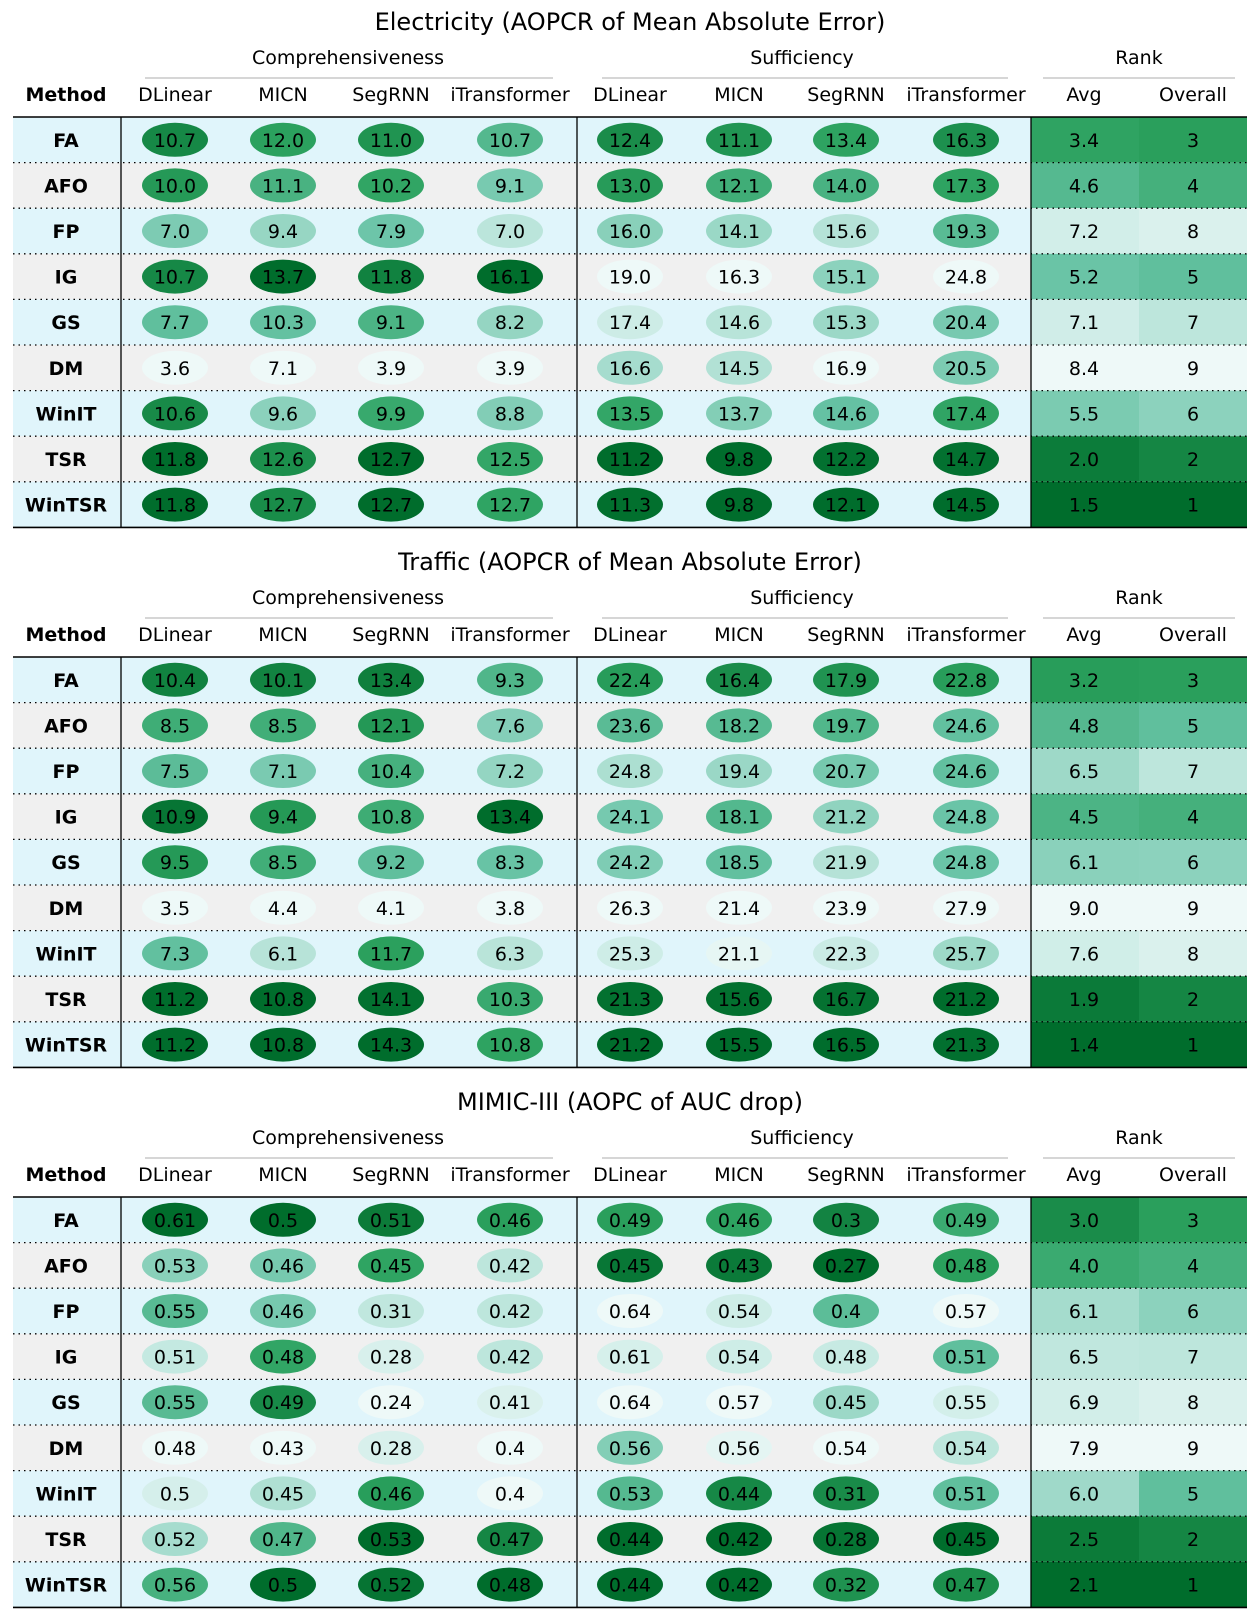 This screenshot has width=1260, height=1620. I want to click on cell-value: 22.8, so click(966, 681).